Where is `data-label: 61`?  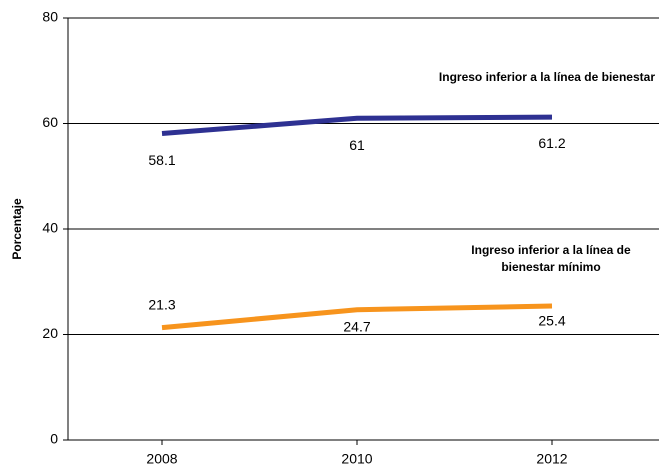
data-label: 61 is located at coordinates (357, 145).